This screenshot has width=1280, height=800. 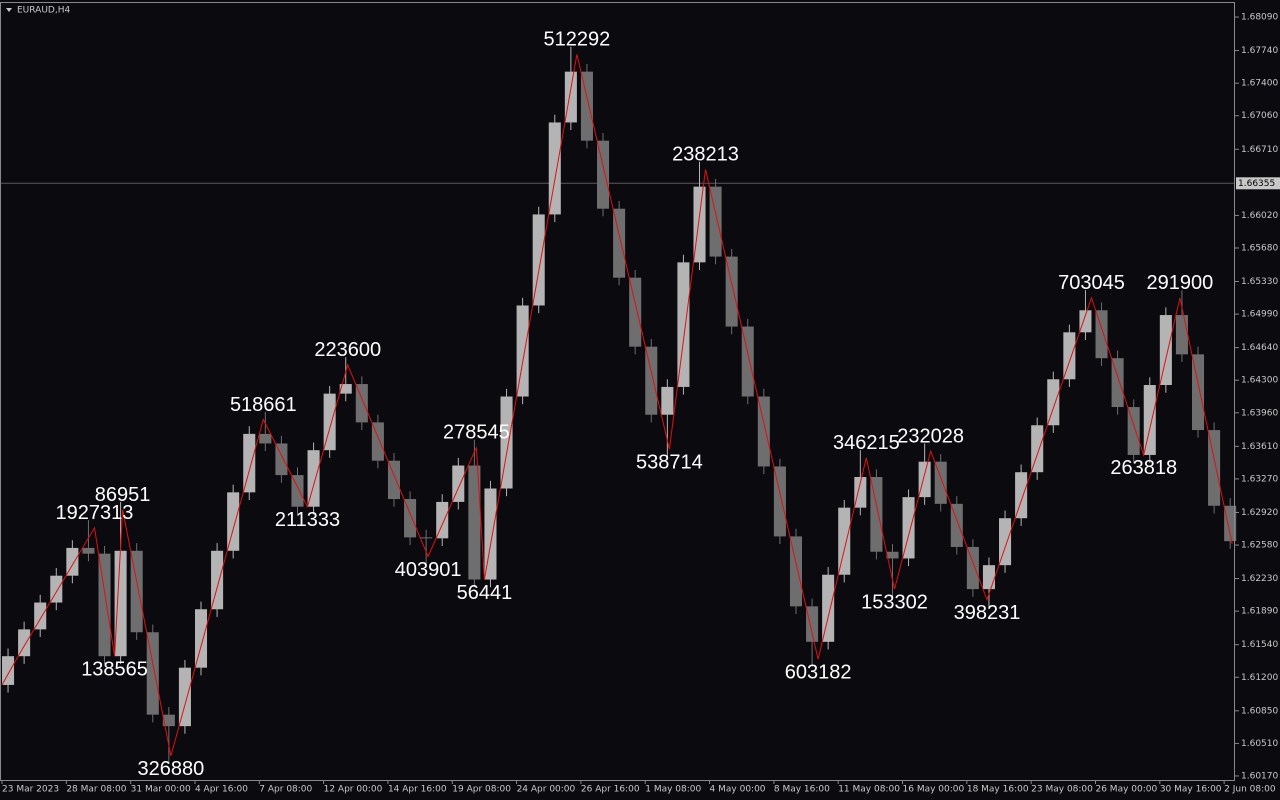 What do you see at coordinates (285, 790) in the screenshot?
I see `x-tick-label: 7 Apr 08:00` at bounding box center [285, 790].